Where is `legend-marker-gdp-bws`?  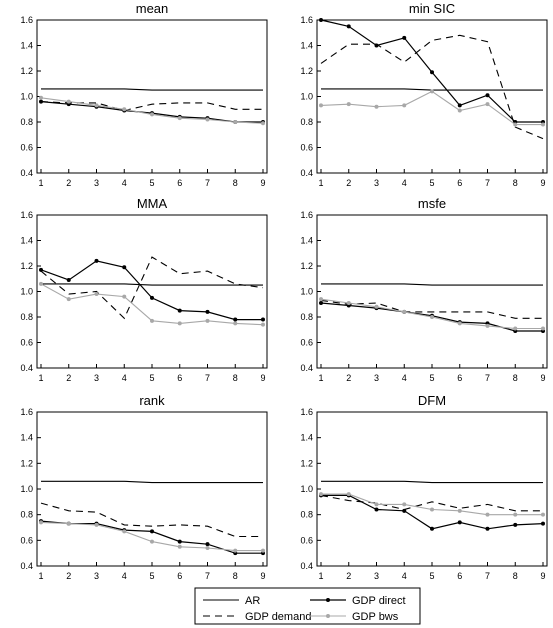 legend-marker-gdp-bws is located at coordinates (328, 616).